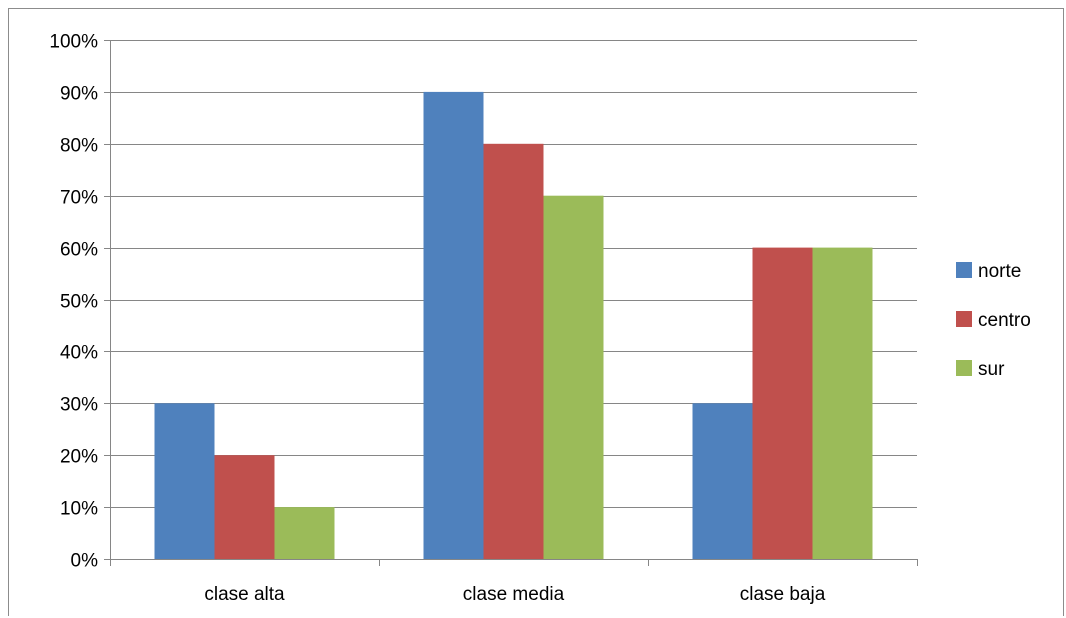 The width and height of the screenshot is (1066, 618). I want to click on bar-sur-clase-baja, so click(842, 403).